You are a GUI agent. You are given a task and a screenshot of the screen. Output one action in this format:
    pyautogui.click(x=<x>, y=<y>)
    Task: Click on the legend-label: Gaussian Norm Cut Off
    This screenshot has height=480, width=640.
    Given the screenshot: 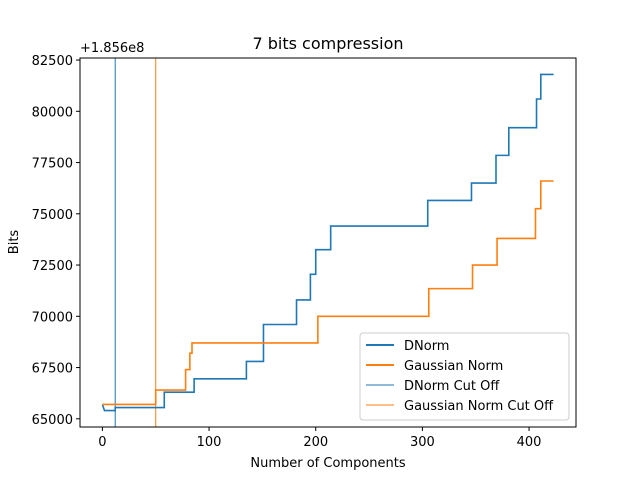 What is the action you would take?
    pyautogui.click(x=479, y=406)
    